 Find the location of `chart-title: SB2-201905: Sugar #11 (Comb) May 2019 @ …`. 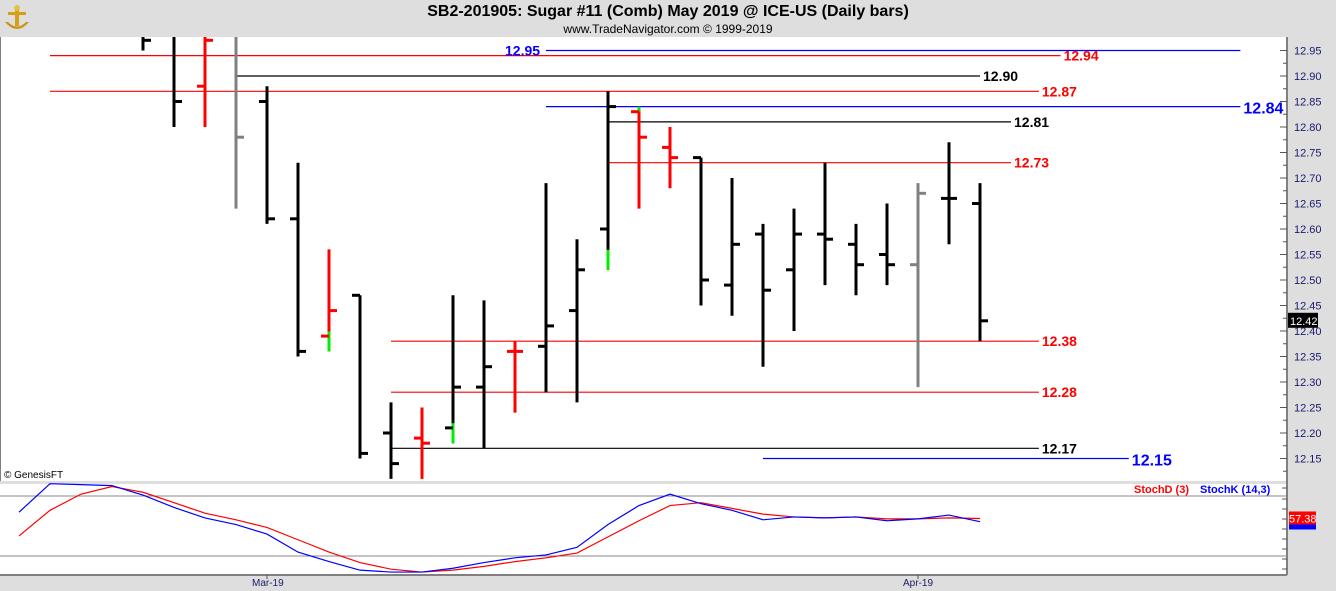

chart-title: SB2-201905: Sugar #11 (Comb) May 2019 @ … is located at coordinates (668, 11).